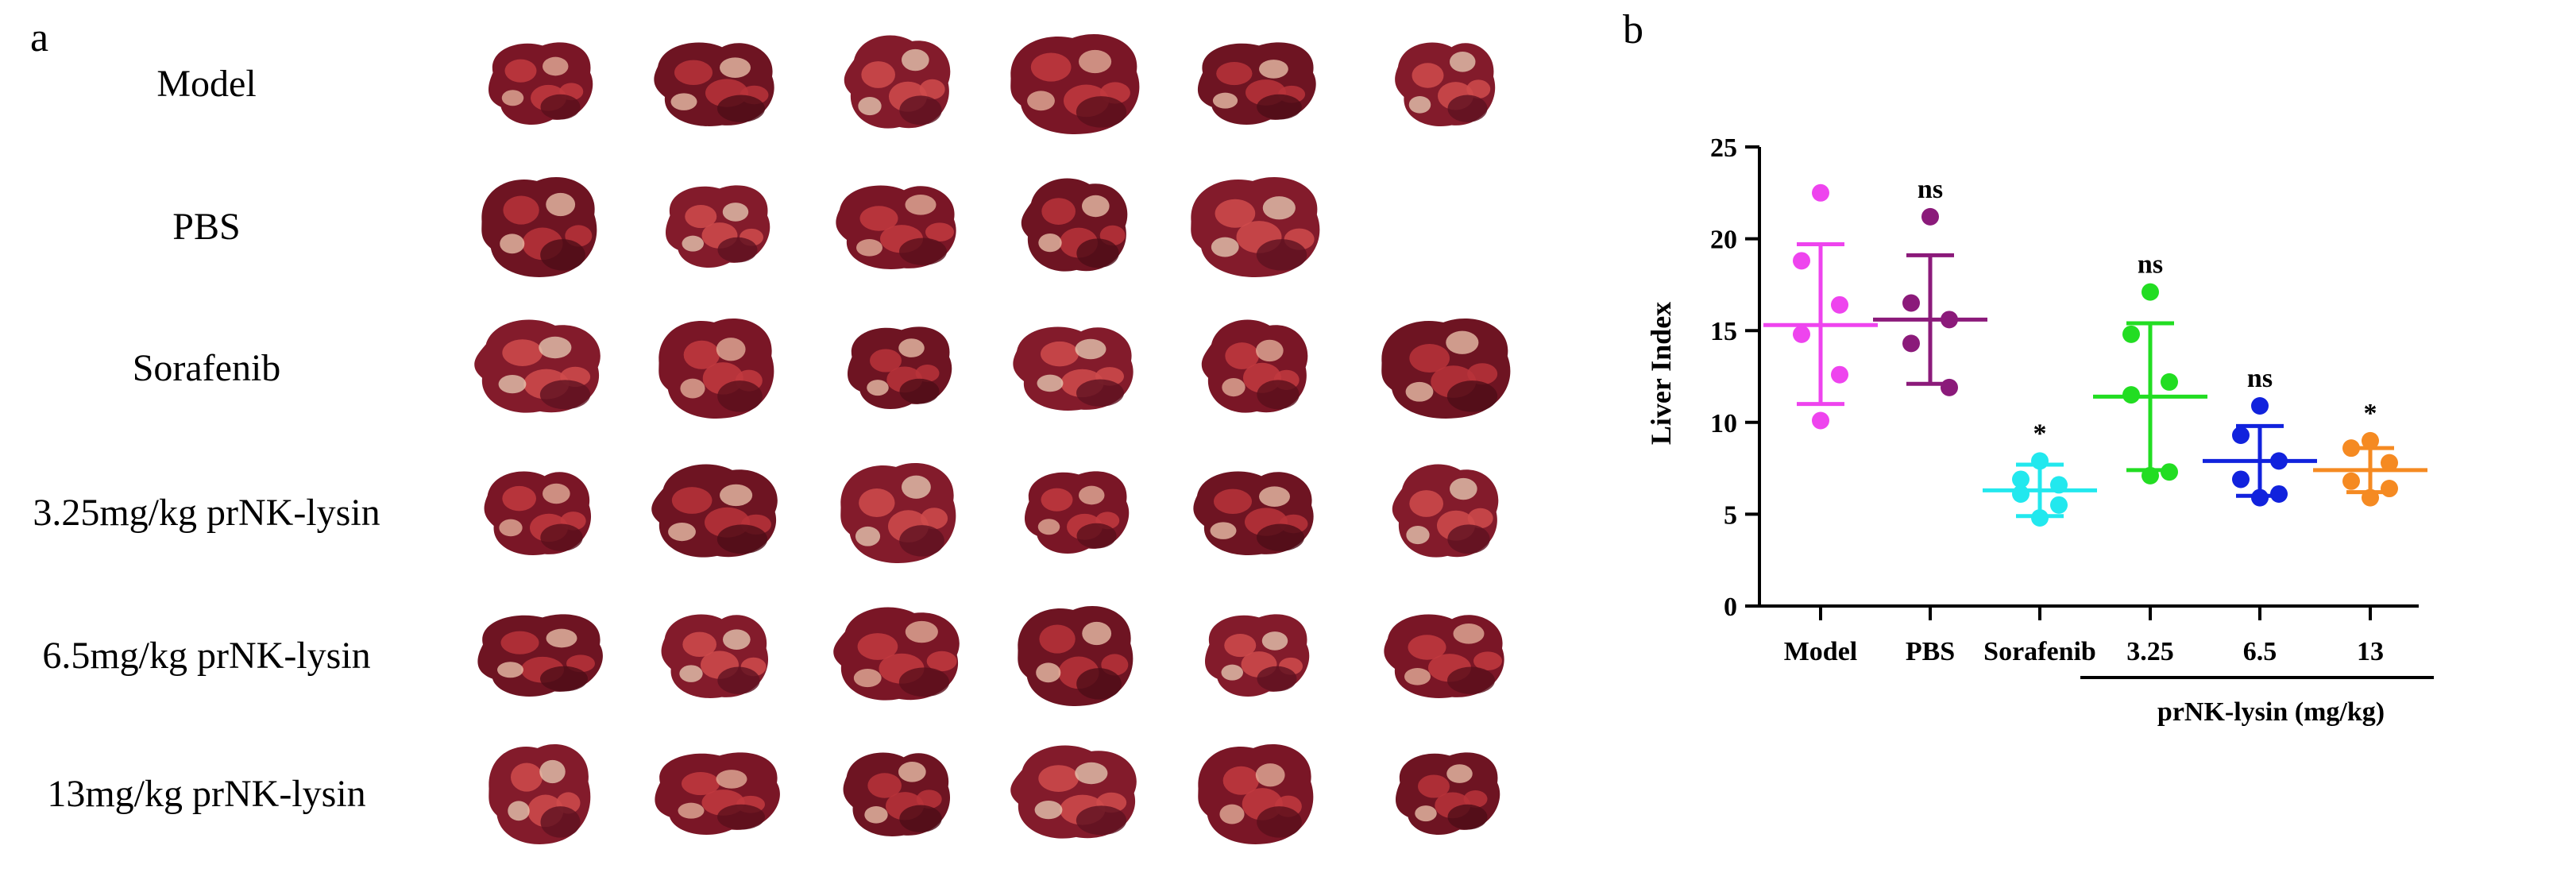 The height and width of the screenshot is (888, 2576). What do you see at coordinates (1930, 651) in the screenshot?
I see `x-tick-label: PBS` at bounding box center [1930, 651].